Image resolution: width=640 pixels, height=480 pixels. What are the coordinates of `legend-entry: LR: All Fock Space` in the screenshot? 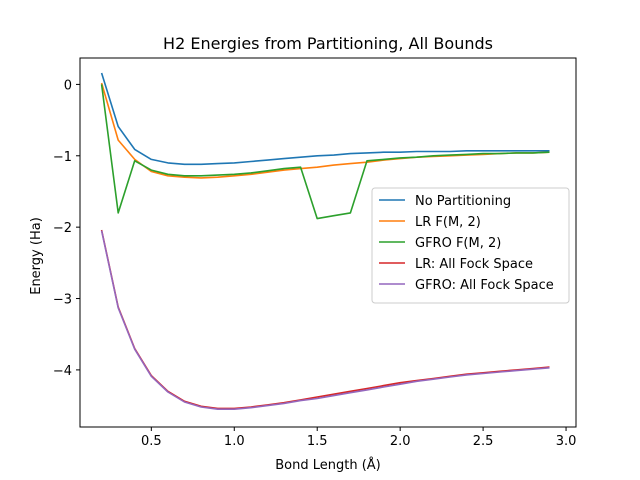 It's located at (474, 264).